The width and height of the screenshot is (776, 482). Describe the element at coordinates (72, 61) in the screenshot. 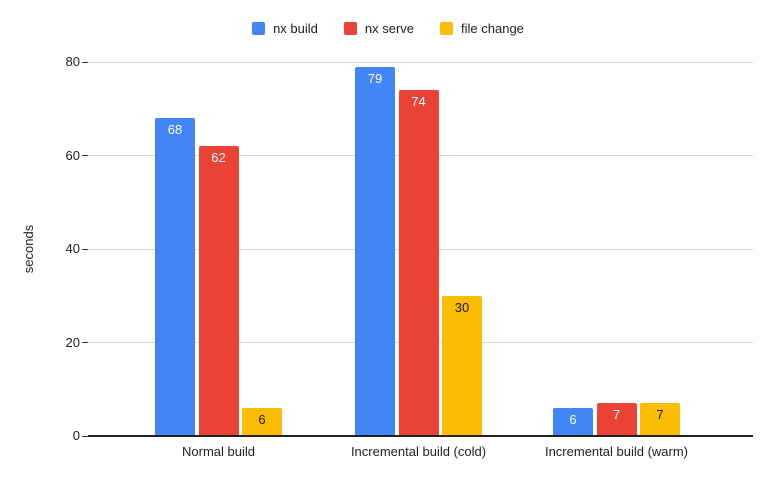

I see `y-tick-label: 80` at that location.